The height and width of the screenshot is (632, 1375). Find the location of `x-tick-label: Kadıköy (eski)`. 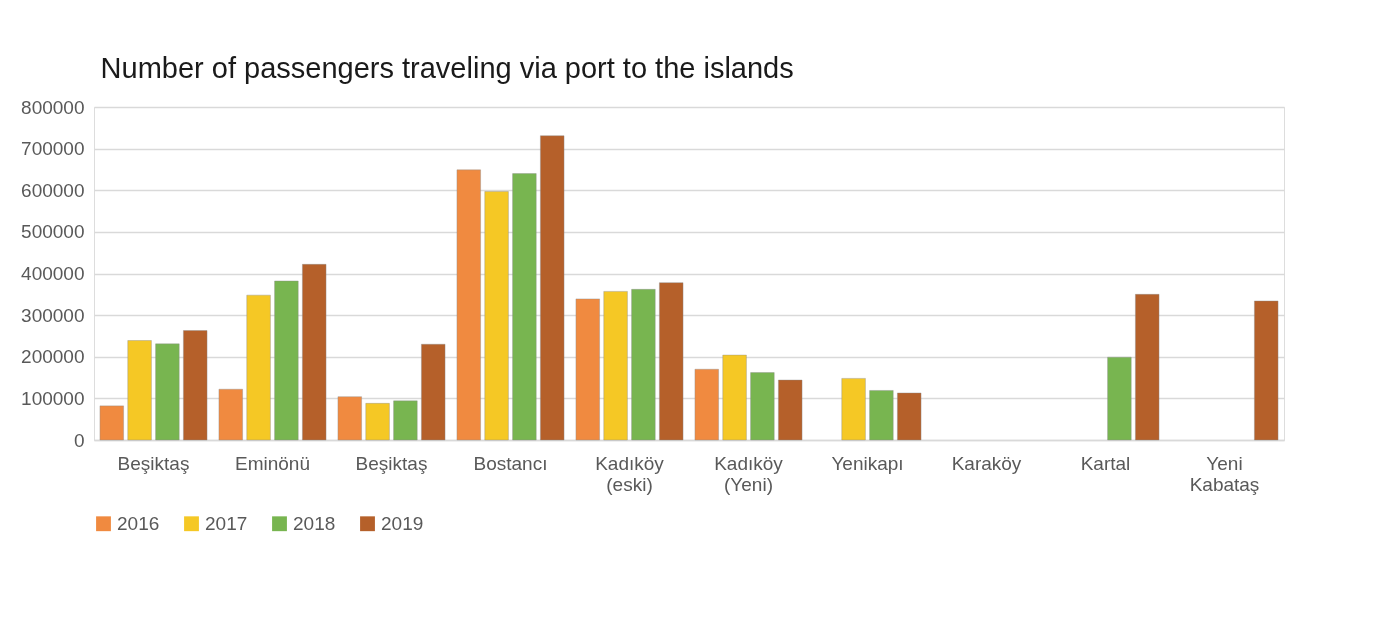

x-tick-label: Kadıköy (eski) is located at coordinates (630, 473).